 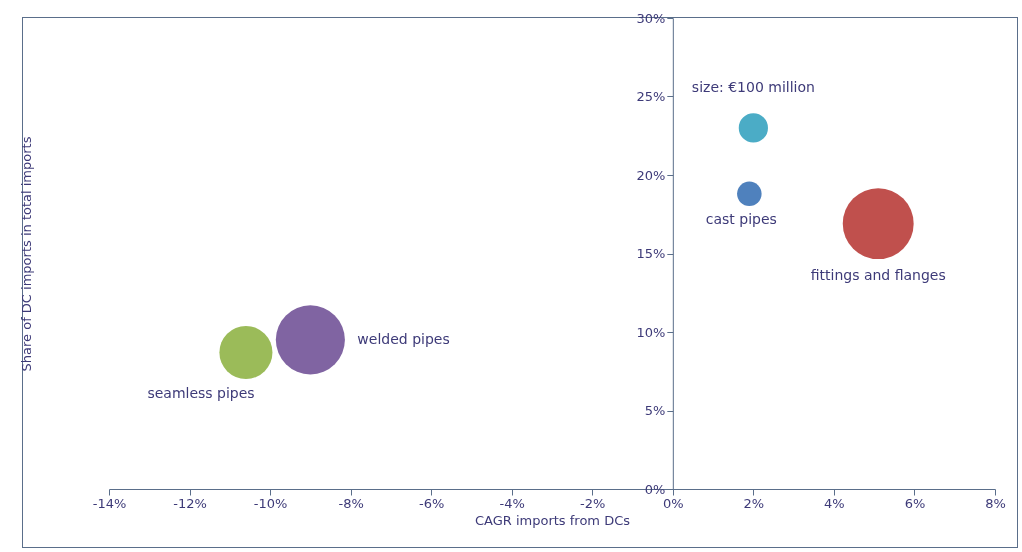 I want to click on y-axis-title: Share of DC imports in total imports, so click(x=26, y=254).